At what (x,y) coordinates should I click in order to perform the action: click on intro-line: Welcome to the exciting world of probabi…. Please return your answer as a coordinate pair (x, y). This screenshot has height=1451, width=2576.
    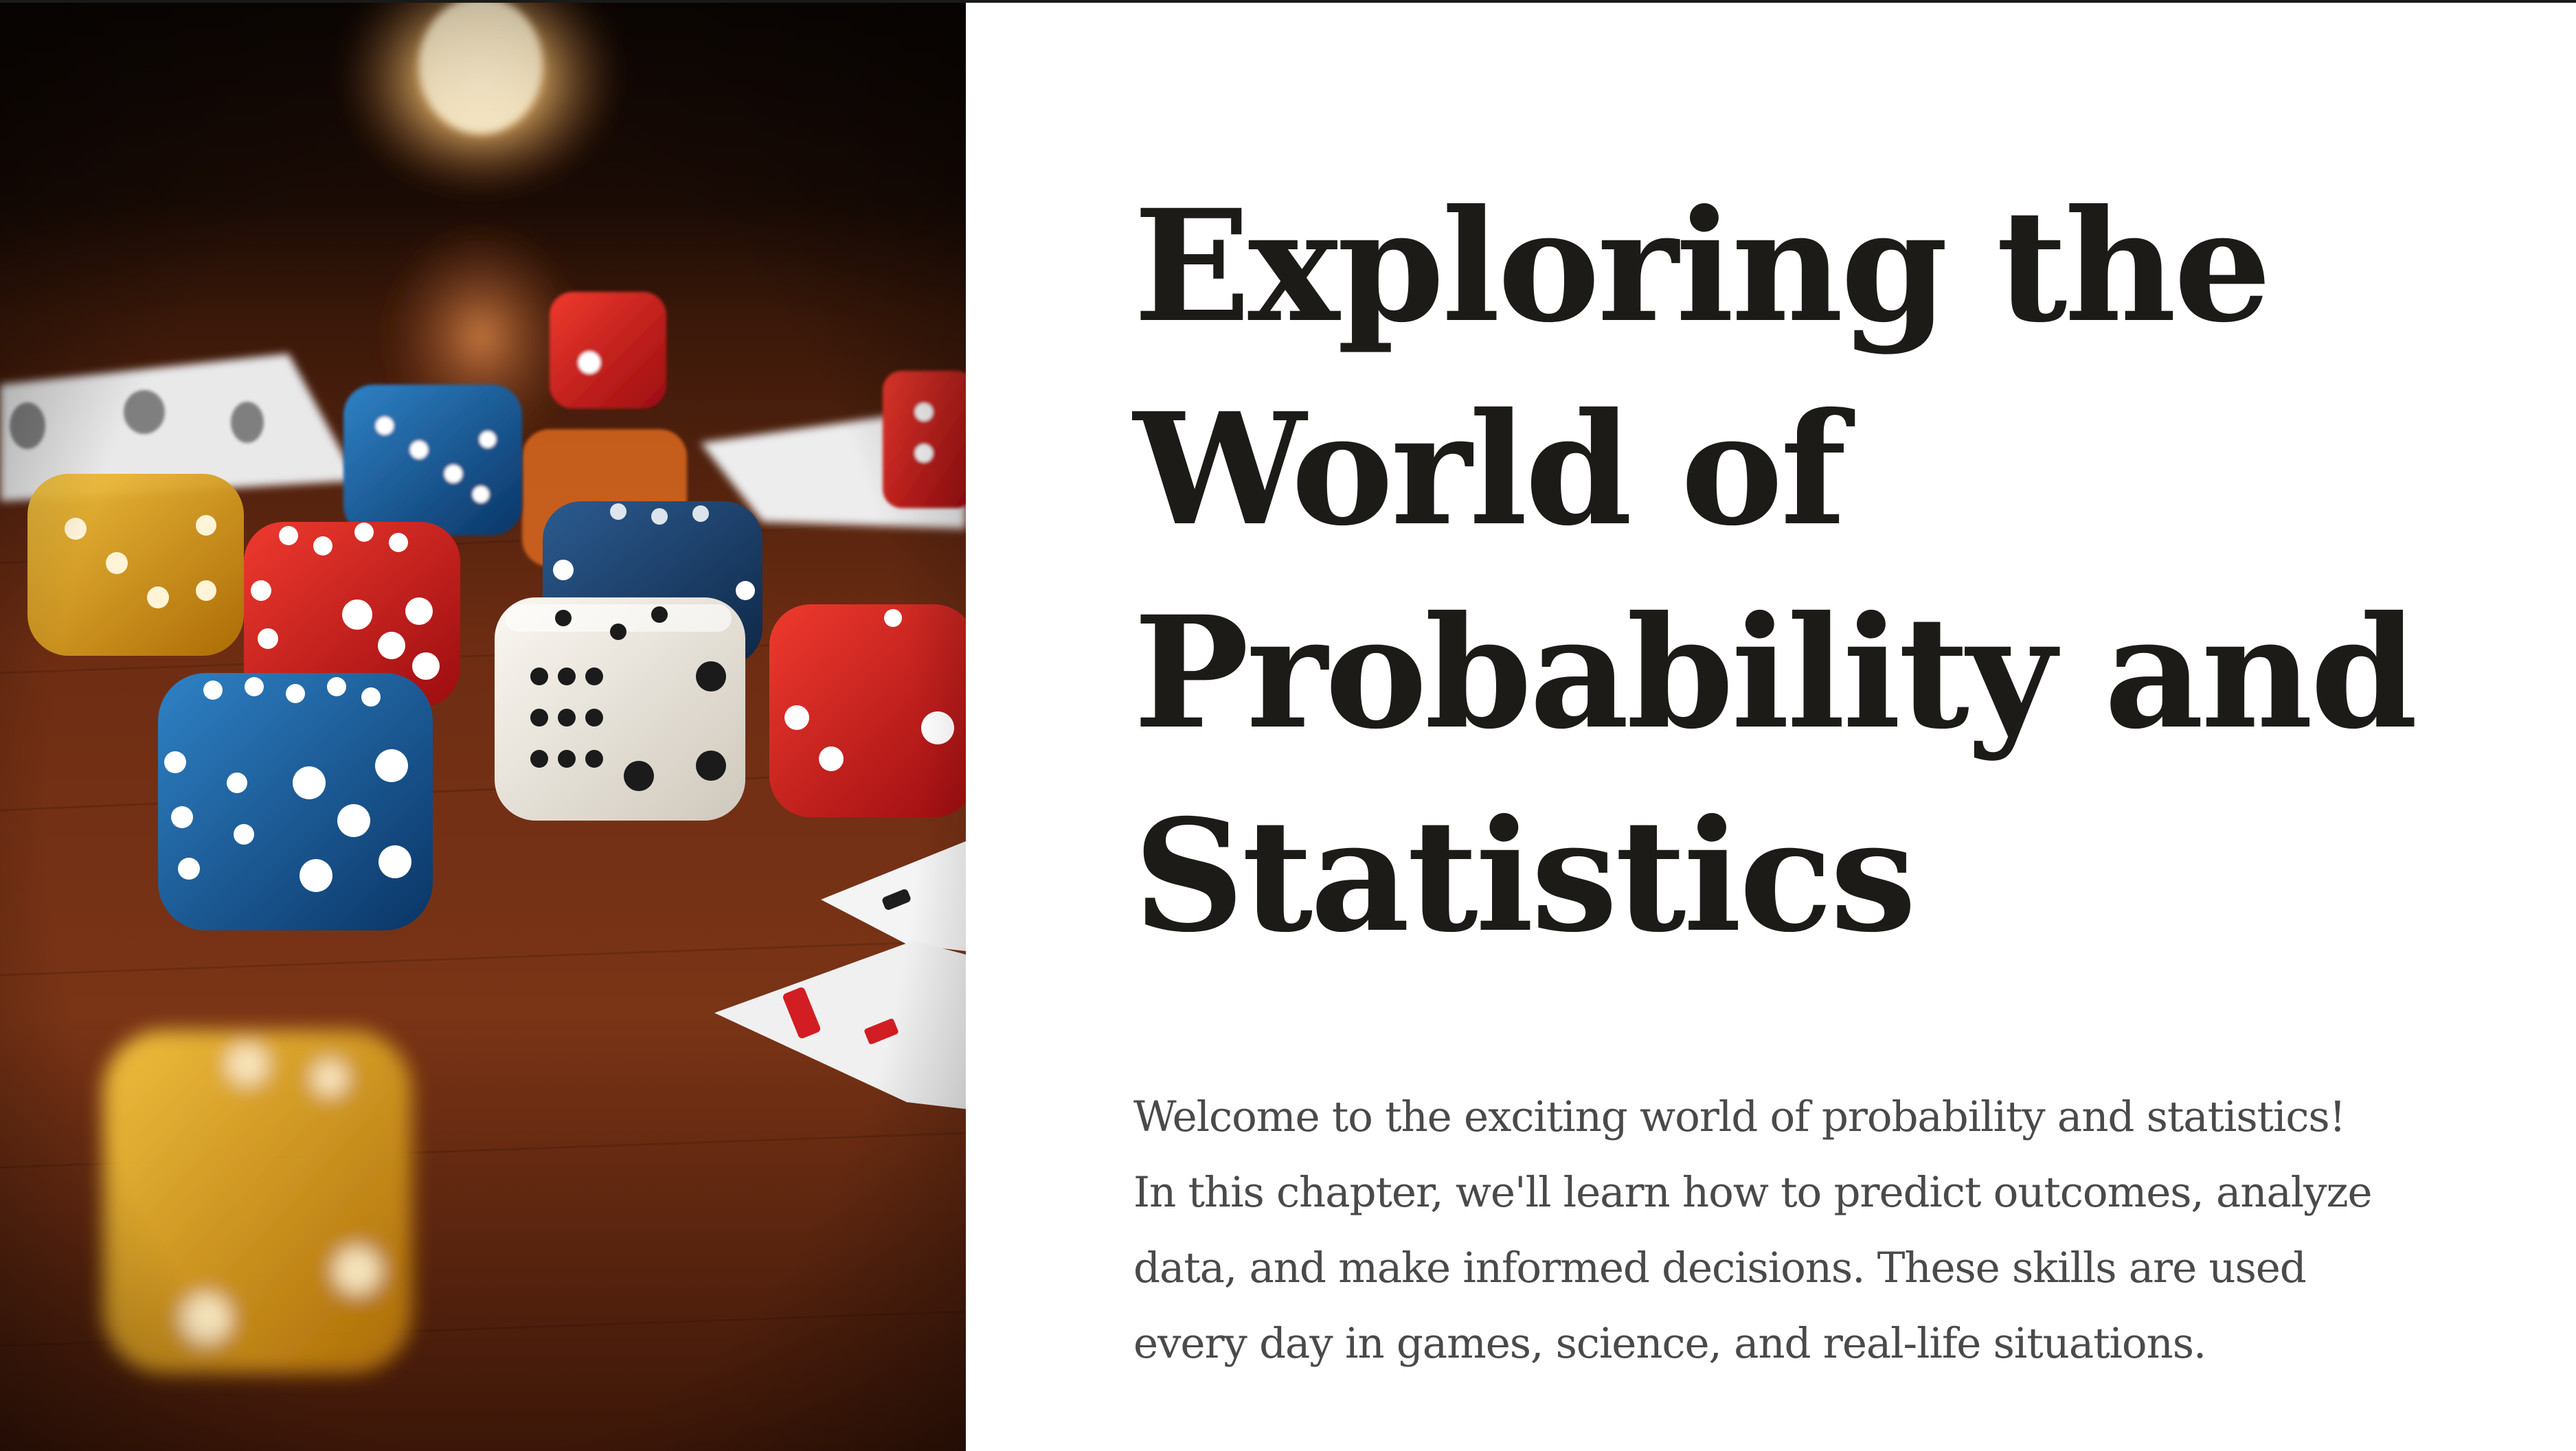
    Looking at the image, I should click on (1739, 1117).